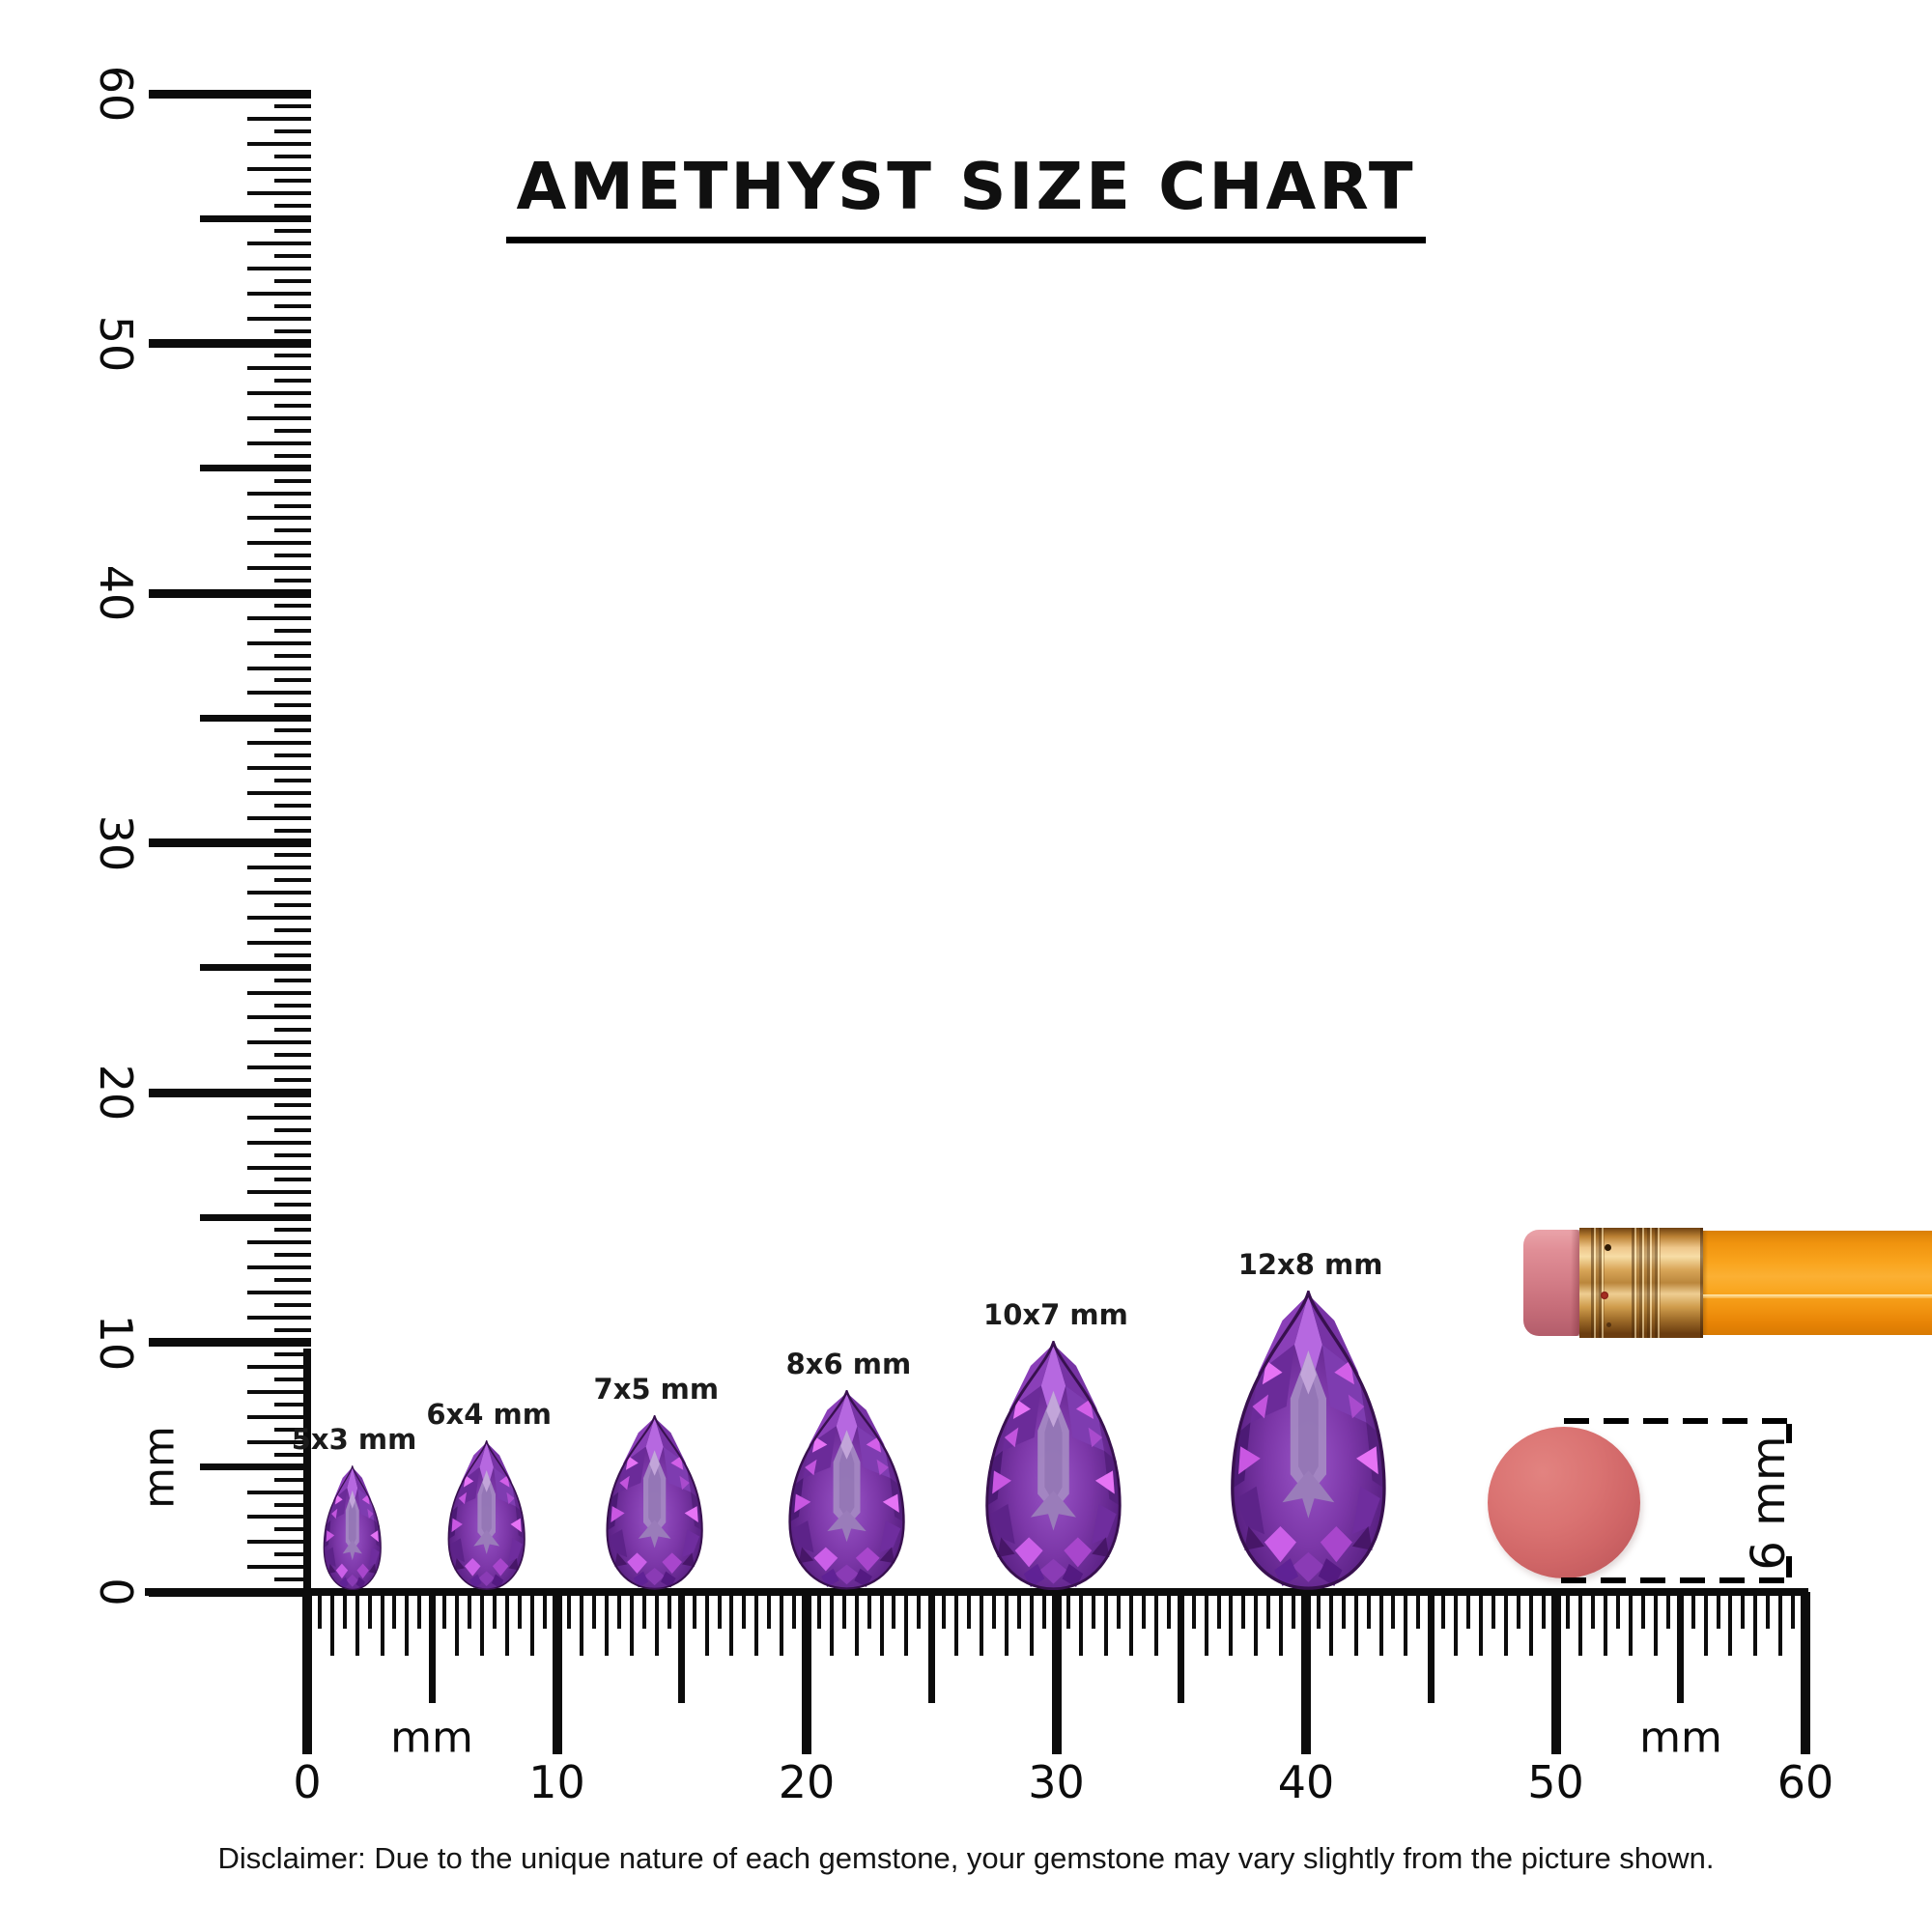  What do you see at coordinates (976, 1592) in the screenshot?
I see `horizontal-ruler-baseline` at bounding box center [976, 1592].